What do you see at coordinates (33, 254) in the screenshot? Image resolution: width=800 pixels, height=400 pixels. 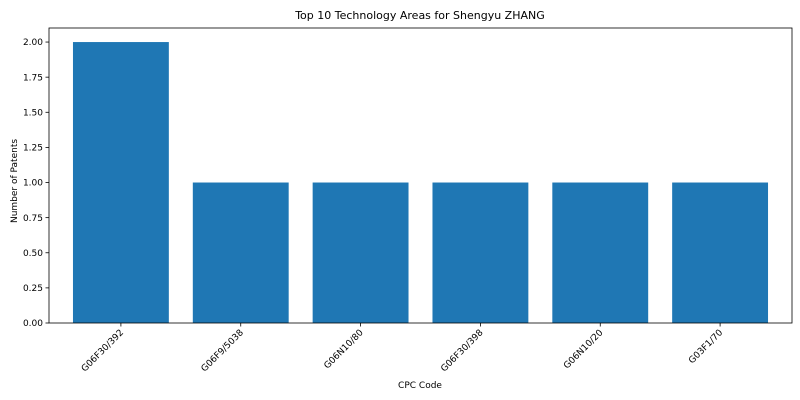 I see `y-tick-label: 0.50` at bounding box center [33, 254].